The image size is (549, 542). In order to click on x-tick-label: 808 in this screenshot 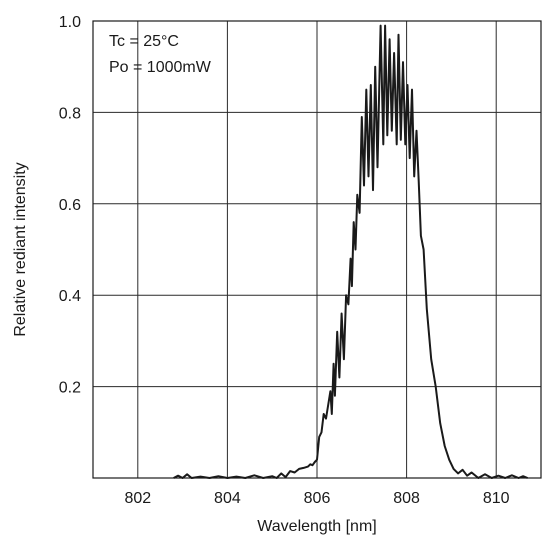, I will do `click(406, 498)`.